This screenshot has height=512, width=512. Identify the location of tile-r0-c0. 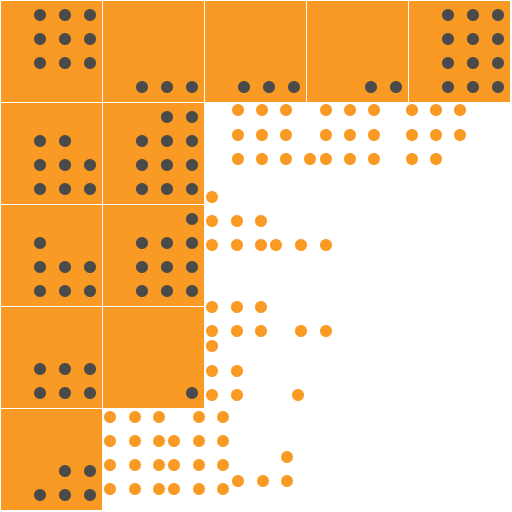
(51, 51).